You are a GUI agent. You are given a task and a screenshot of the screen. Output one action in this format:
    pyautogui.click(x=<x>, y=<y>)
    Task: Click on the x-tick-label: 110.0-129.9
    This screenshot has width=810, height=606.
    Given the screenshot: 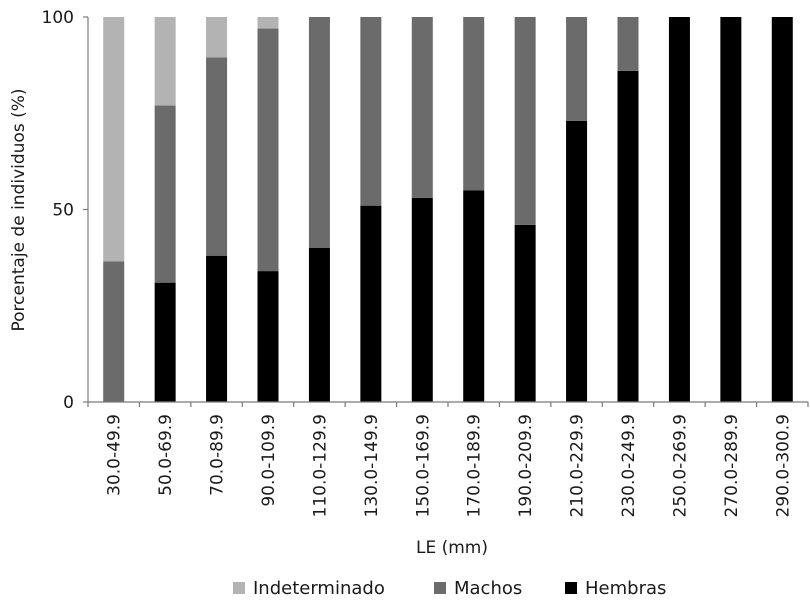 What is the action you would take?
    pyautogui.click(x=320, y=465)
    